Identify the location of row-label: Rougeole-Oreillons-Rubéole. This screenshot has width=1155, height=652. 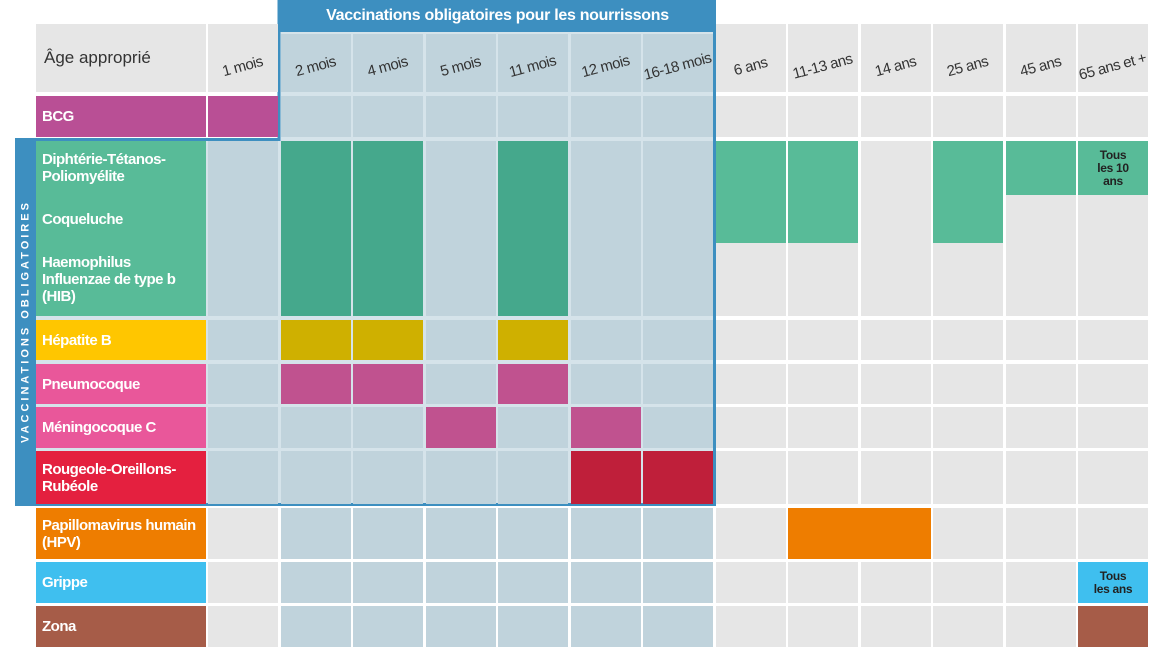
(121, 477).